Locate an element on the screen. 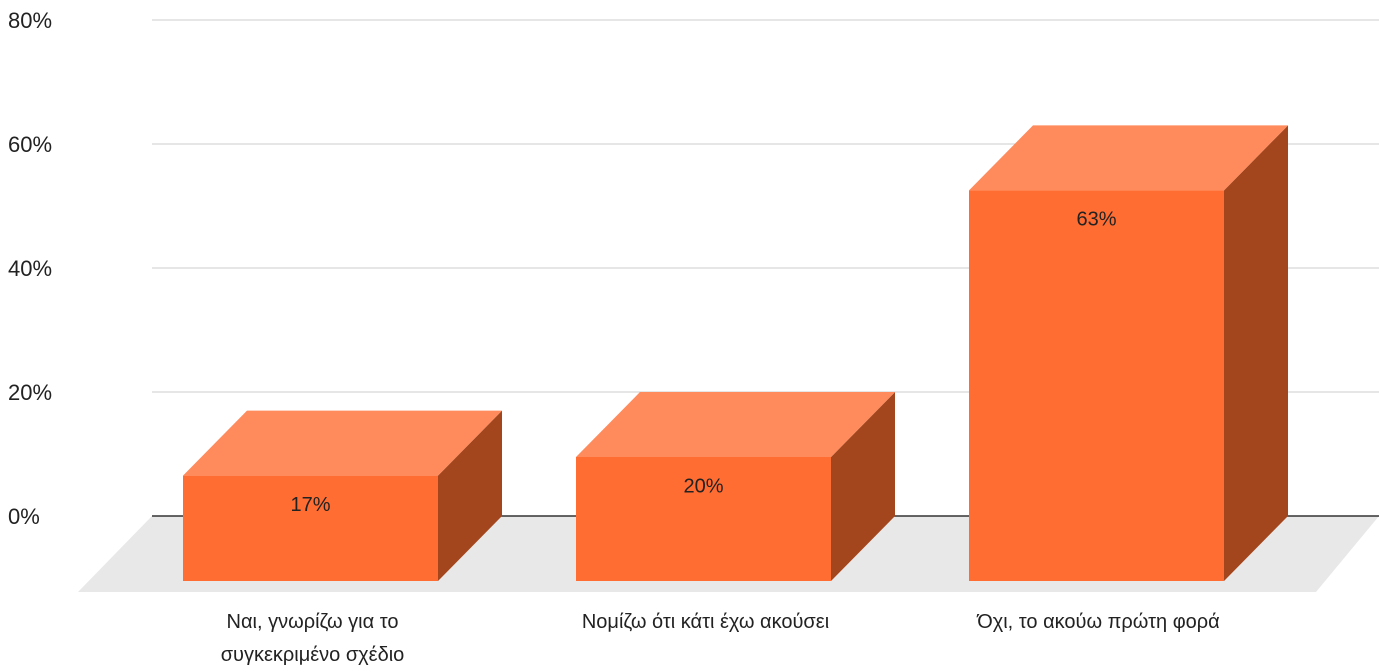  x-tick-label: Ναι, γνωρίζω για το συγκεκριμένο σχέδιο is located at coordinates (312, 638).